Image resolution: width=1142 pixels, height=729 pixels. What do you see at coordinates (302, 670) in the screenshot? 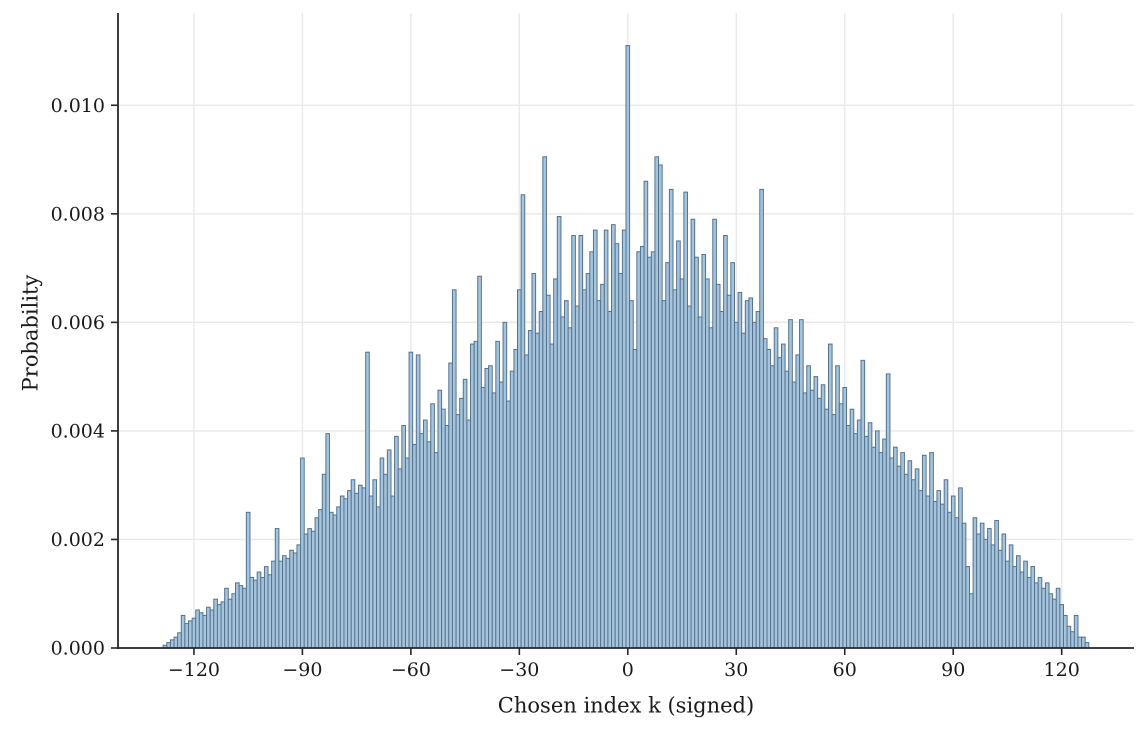
I see `x-tick-label: −90` at bounding box center [302, 670].